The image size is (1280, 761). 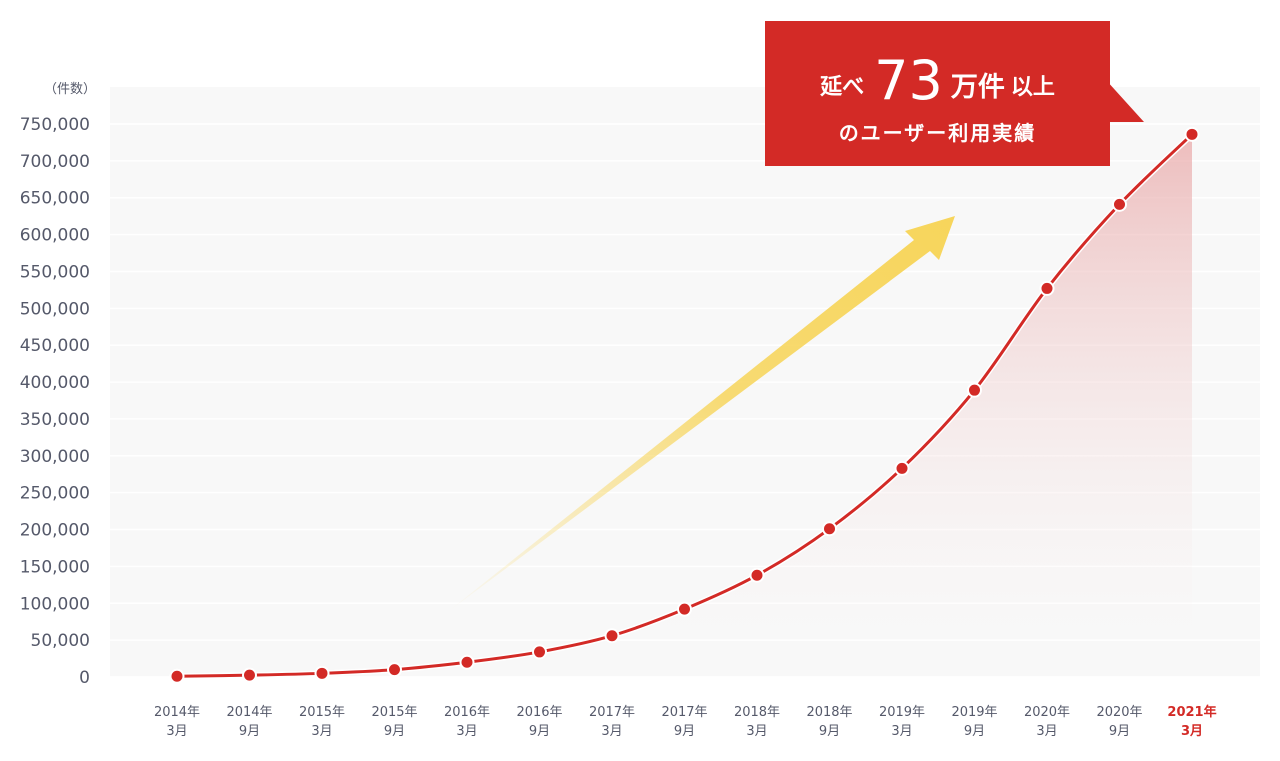 What do you see at coordinates (55, 125) in the screenshot?
I see `y-tick-label: 750,000` at bounding box center [55, 125].